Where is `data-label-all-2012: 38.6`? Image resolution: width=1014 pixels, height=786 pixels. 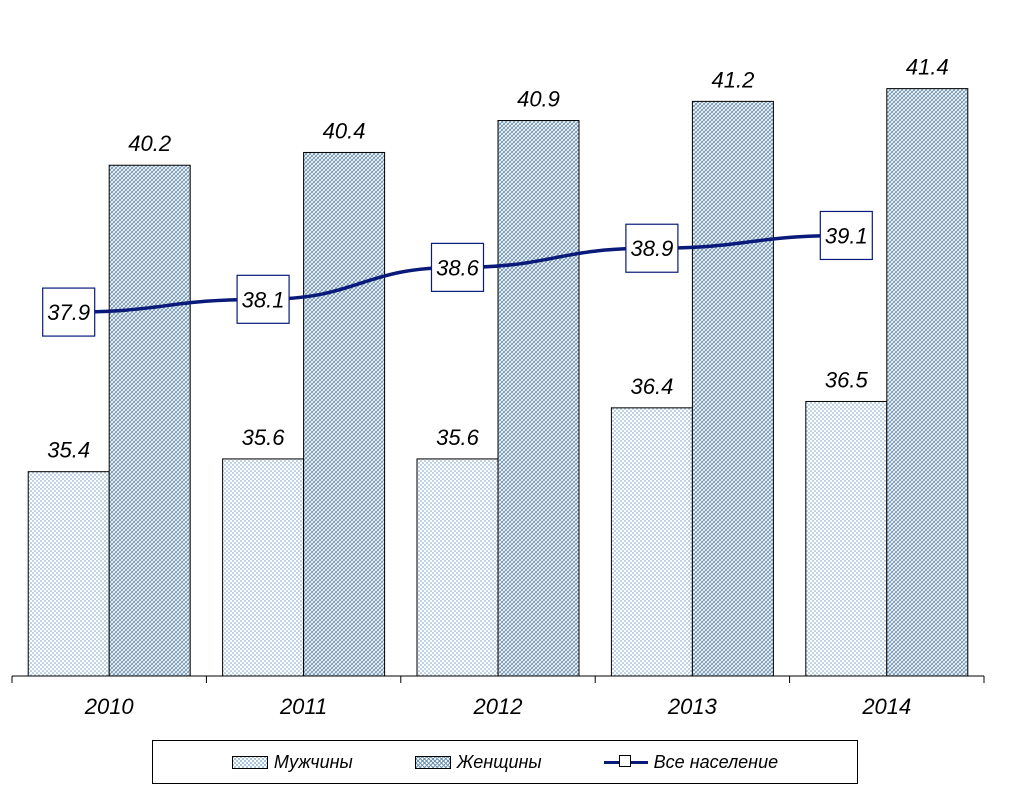
data-label-all-2012: 38.6 is located at coordinates (458, 267).